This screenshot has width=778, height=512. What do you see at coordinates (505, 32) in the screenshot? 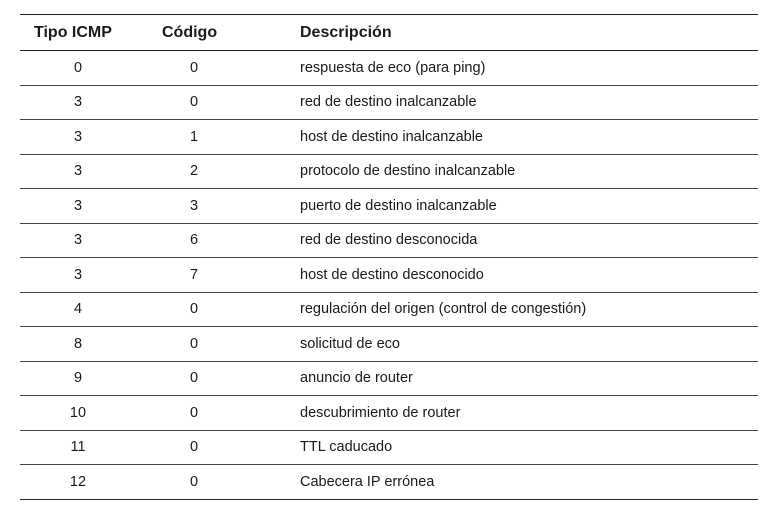
I see `header-description: Descripción` at bounding box center [505, 32].